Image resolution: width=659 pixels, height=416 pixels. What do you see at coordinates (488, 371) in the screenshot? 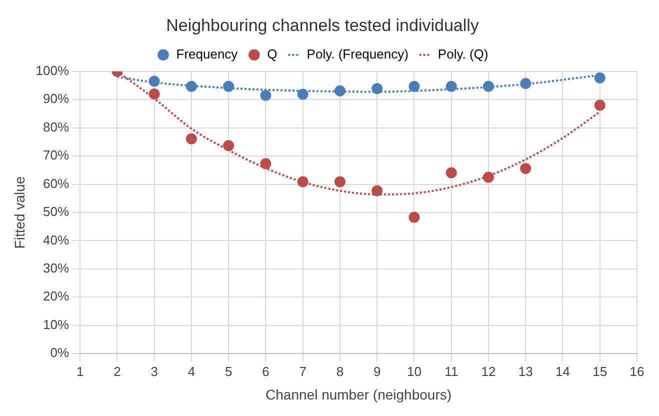
I see `x-tick-label: 12` at bounding box center [488, 371].